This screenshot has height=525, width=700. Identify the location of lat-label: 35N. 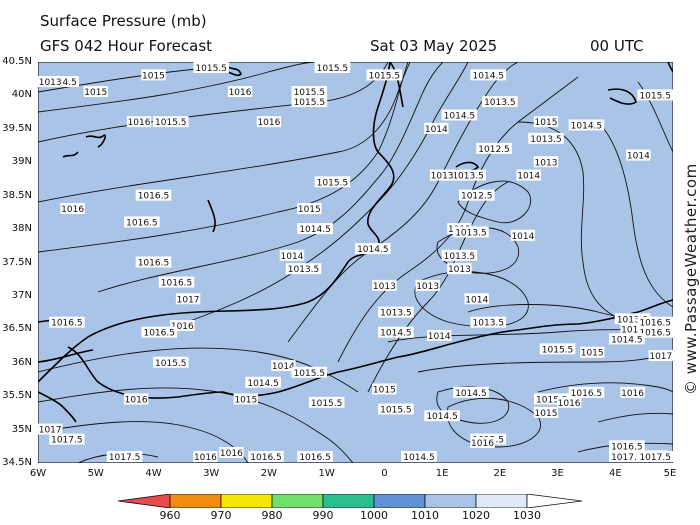
(21, 429).